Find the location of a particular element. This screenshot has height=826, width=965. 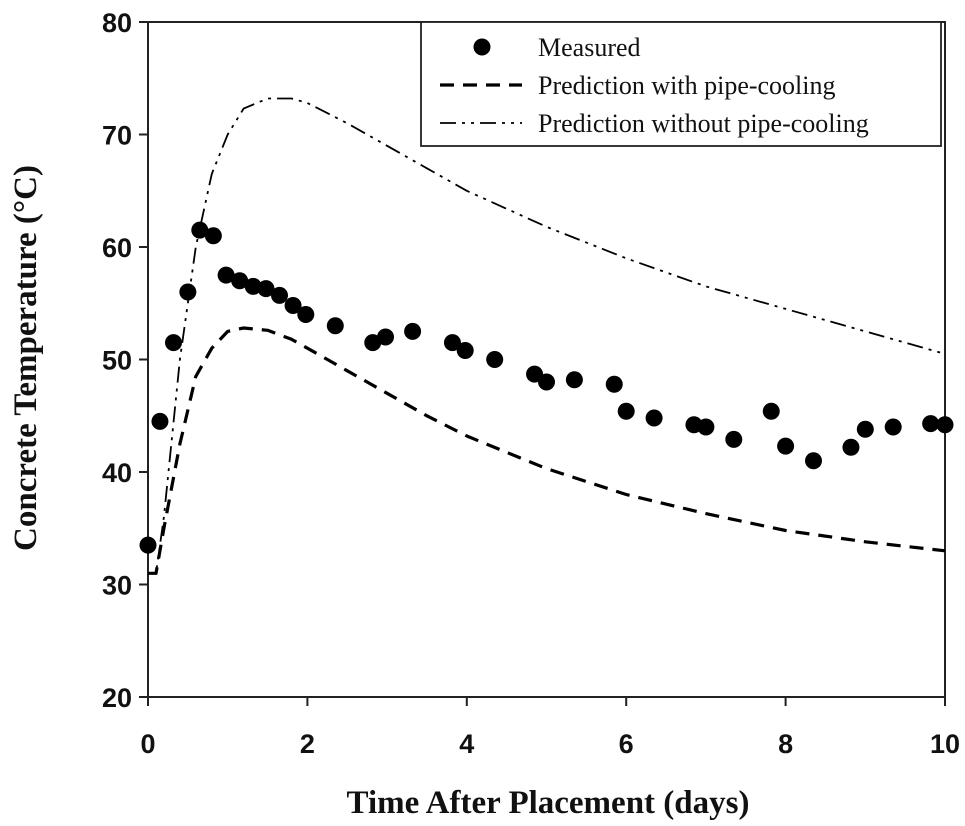

x-tick-label: 4 is located at coordinates (466, 744).